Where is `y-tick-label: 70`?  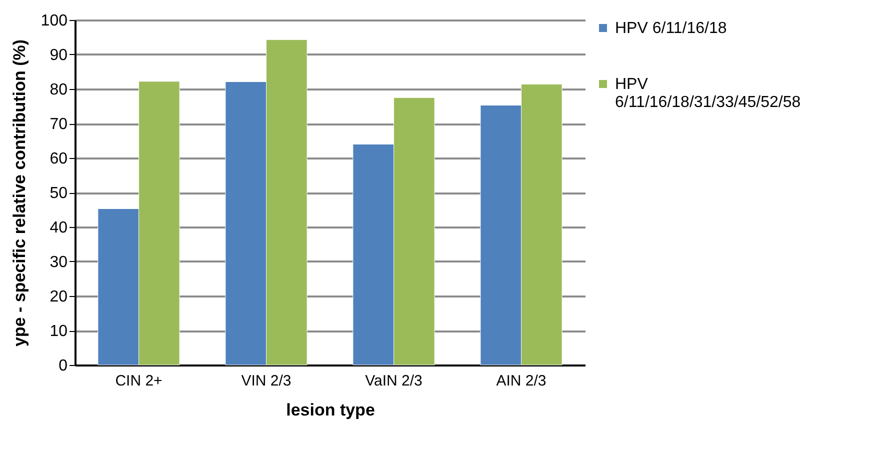
y-tick-label: 70 is located at coordinates (59, 124).